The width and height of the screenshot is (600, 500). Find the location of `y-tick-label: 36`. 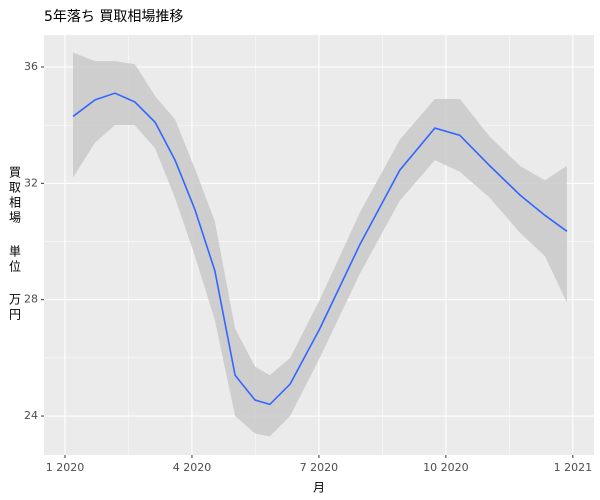

y-tick-label: 36 is located at coordinates (31, 66).